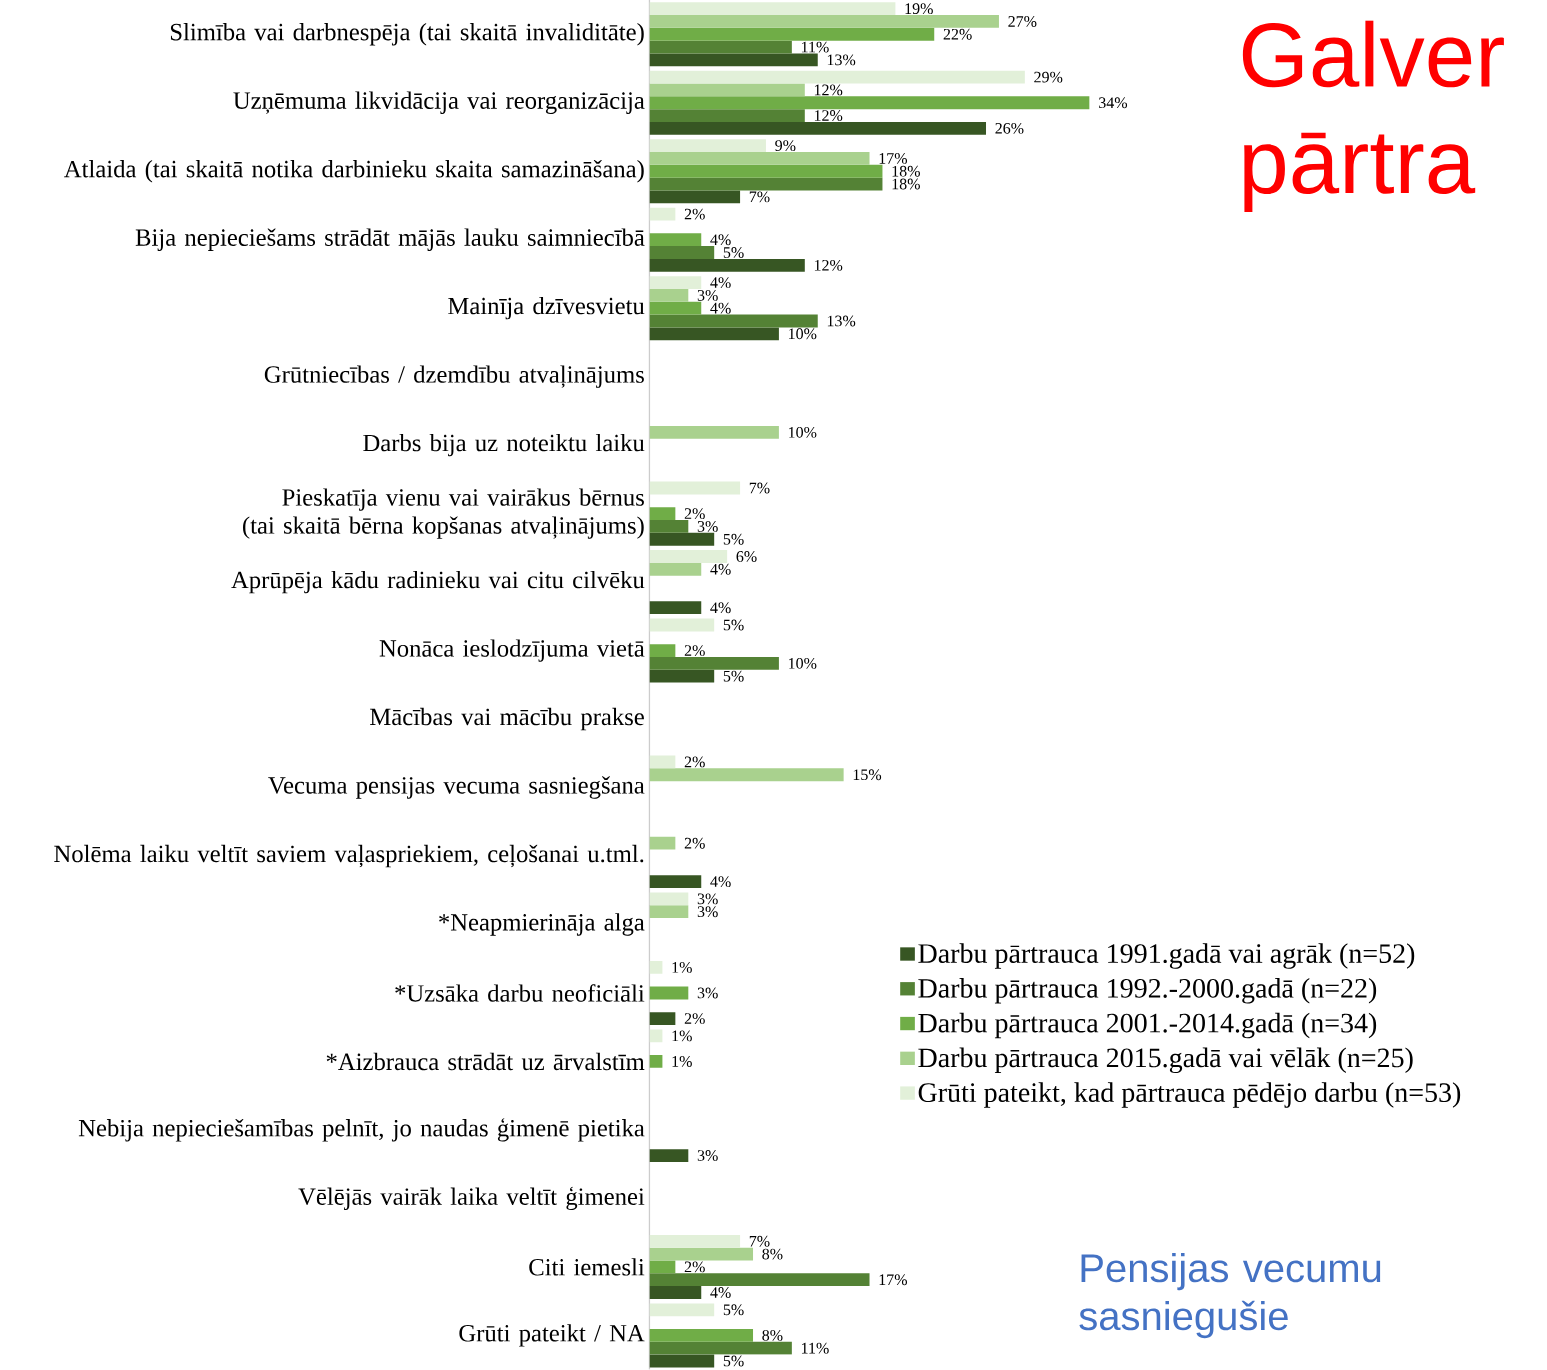 The image size is (1547, 1370). What do you see at coordinates (439, 103) in the screenshot?
I see `y-tick-label: Uzņēmuma likvidācija vai reorganizācija` at bounding box center [439, 103].